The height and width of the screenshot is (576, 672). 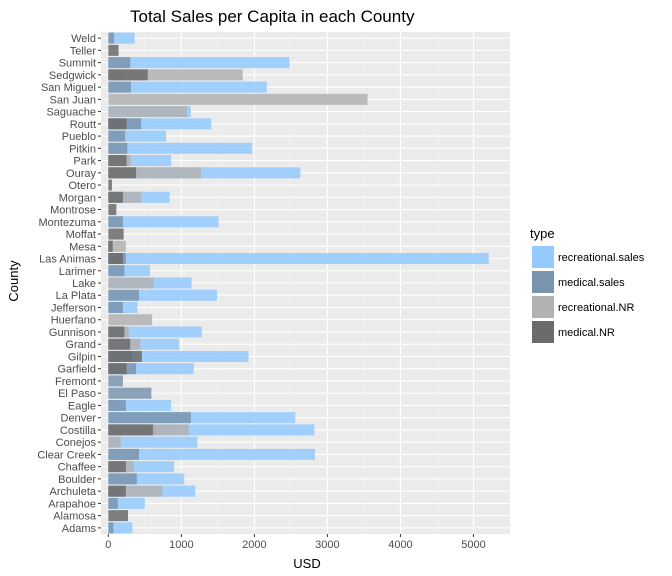 What do you see at coordinates (122, 173) in the screenshot?
I see `bar-medical-NR-ouray` at bounding box center [122, 173].